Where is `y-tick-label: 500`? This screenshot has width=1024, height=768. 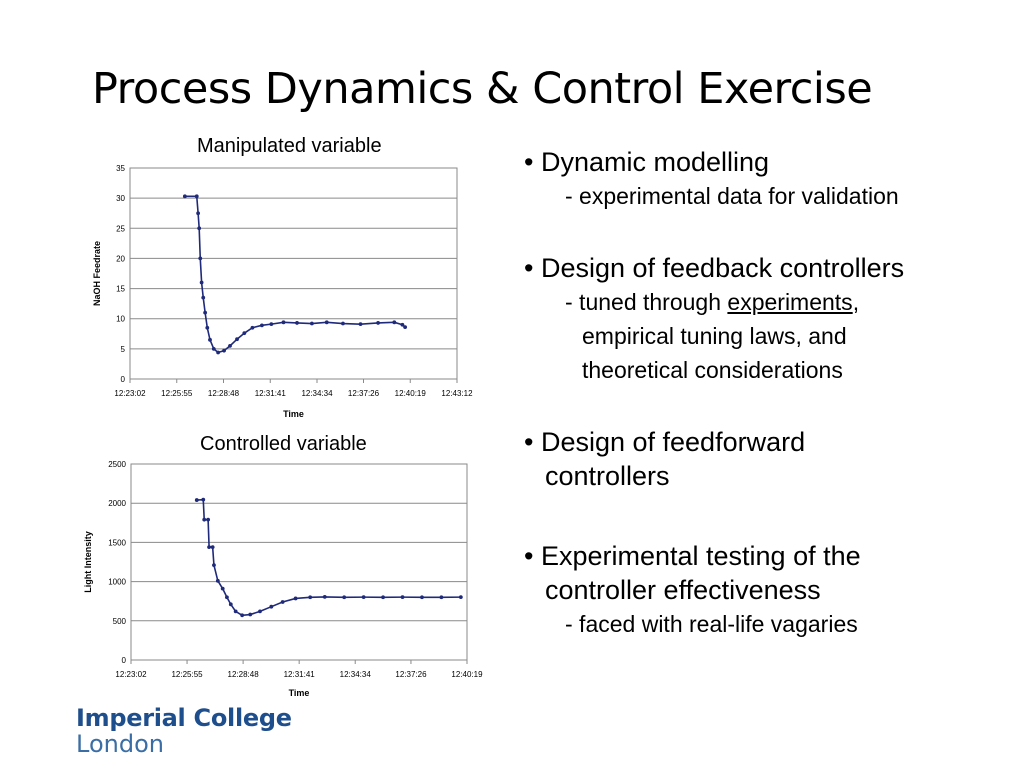
y-tick-label: 500 is located at coordinates (120, 621).